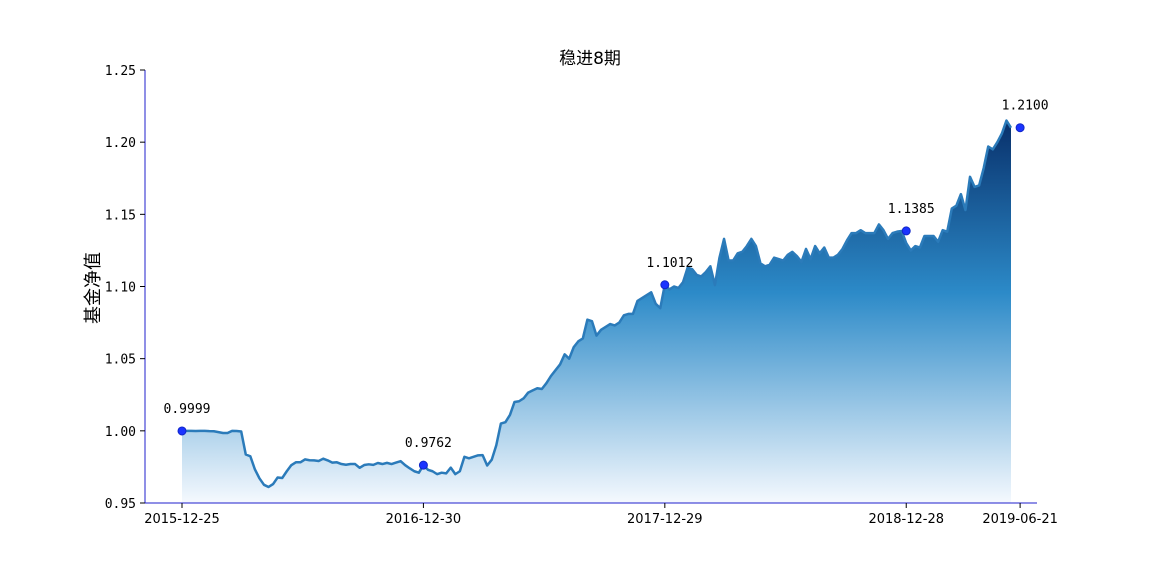 Image resolution: width=1152 pixels, height=576 pixels. I want to click on y-tick-label: 1.05, so click(120, 360).